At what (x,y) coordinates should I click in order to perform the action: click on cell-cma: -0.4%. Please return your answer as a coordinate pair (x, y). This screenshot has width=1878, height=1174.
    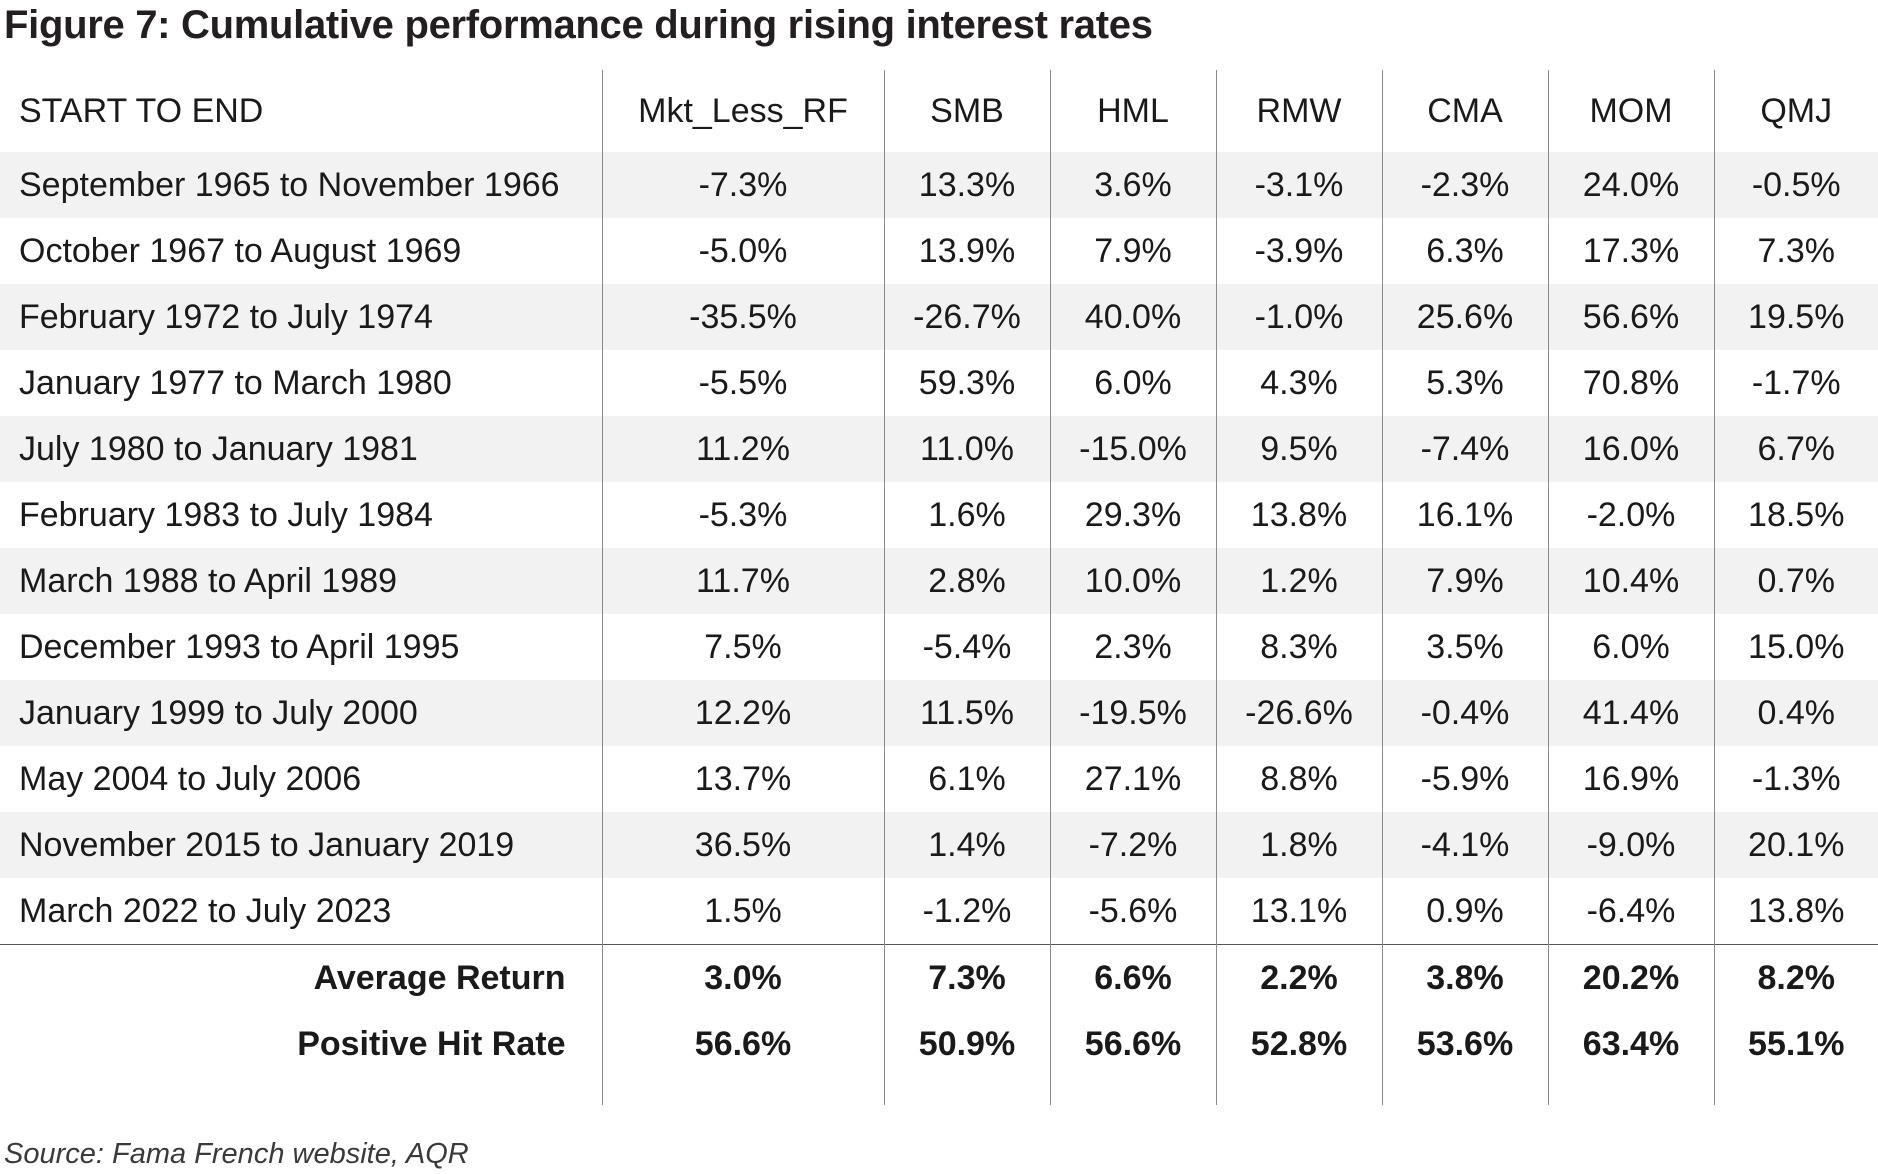
    Looking at the image, I should click on (1464, 713).